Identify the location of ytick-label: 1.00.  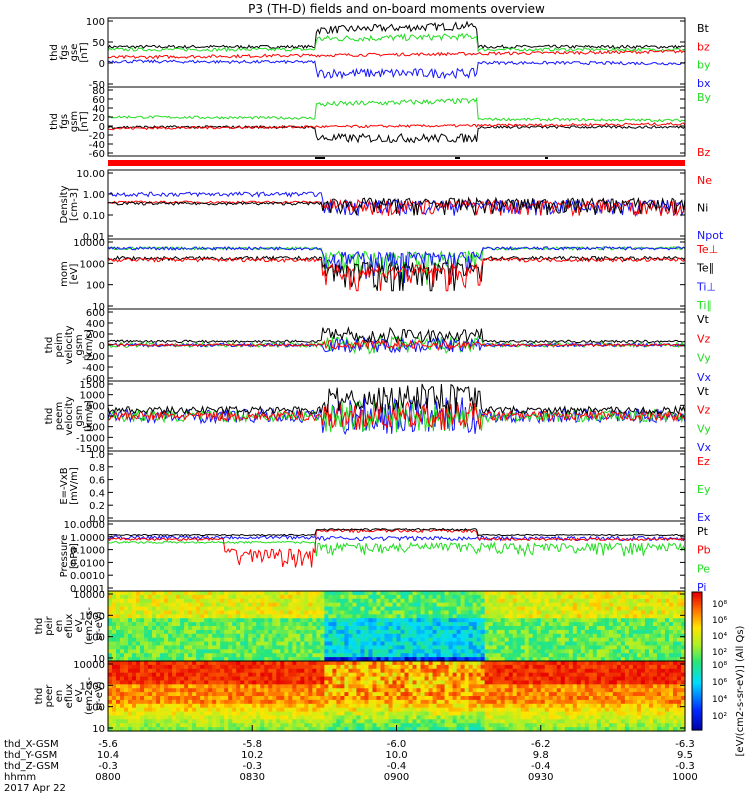
(94, 195).